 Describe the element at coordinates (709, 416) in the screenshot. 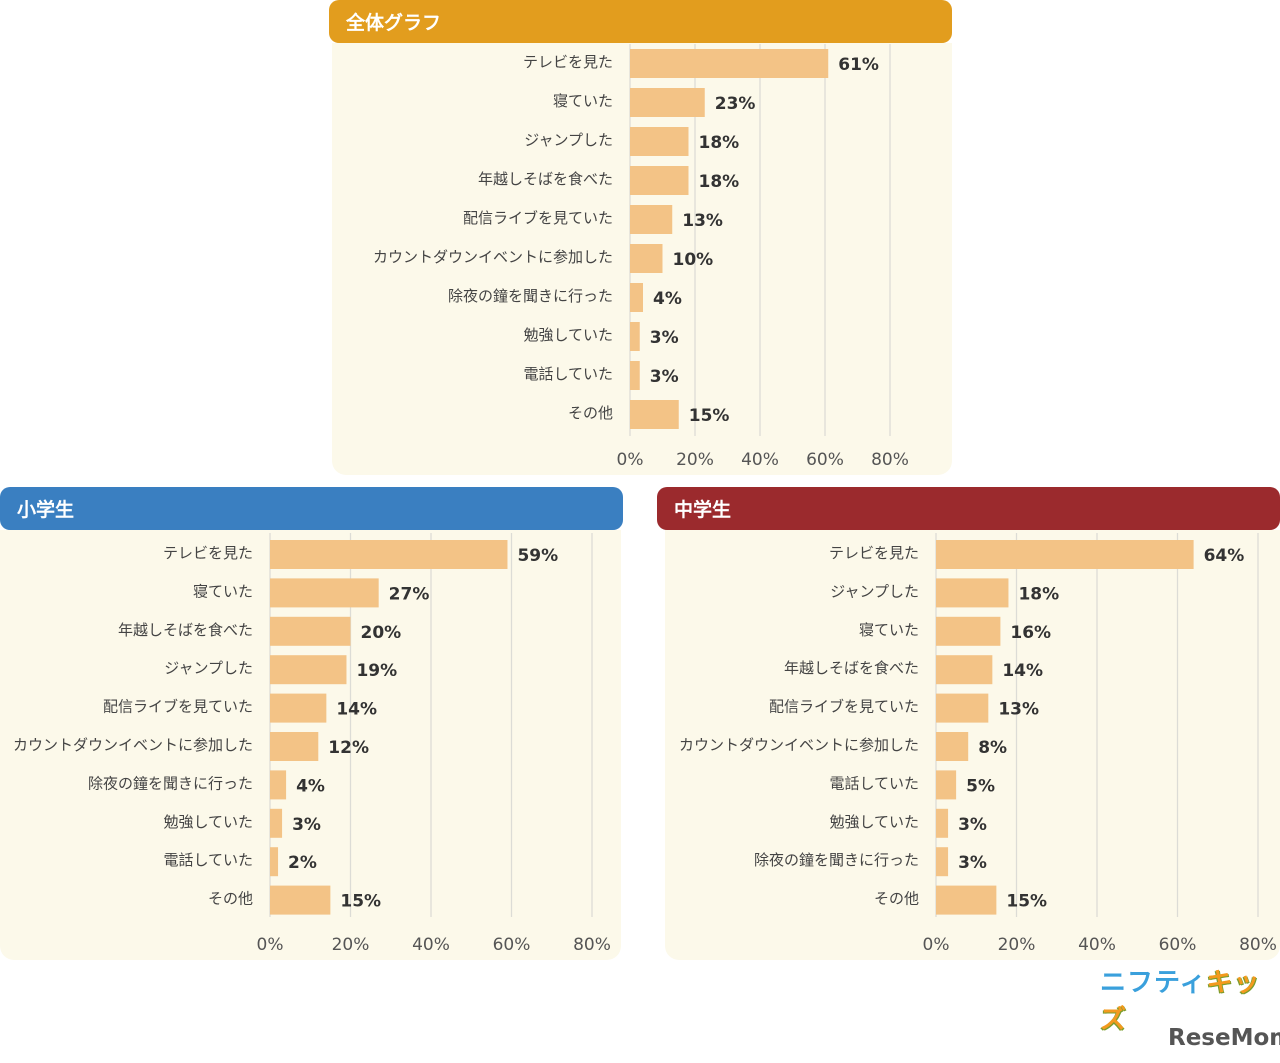

I see `overall-value-label: 15%` at that location.